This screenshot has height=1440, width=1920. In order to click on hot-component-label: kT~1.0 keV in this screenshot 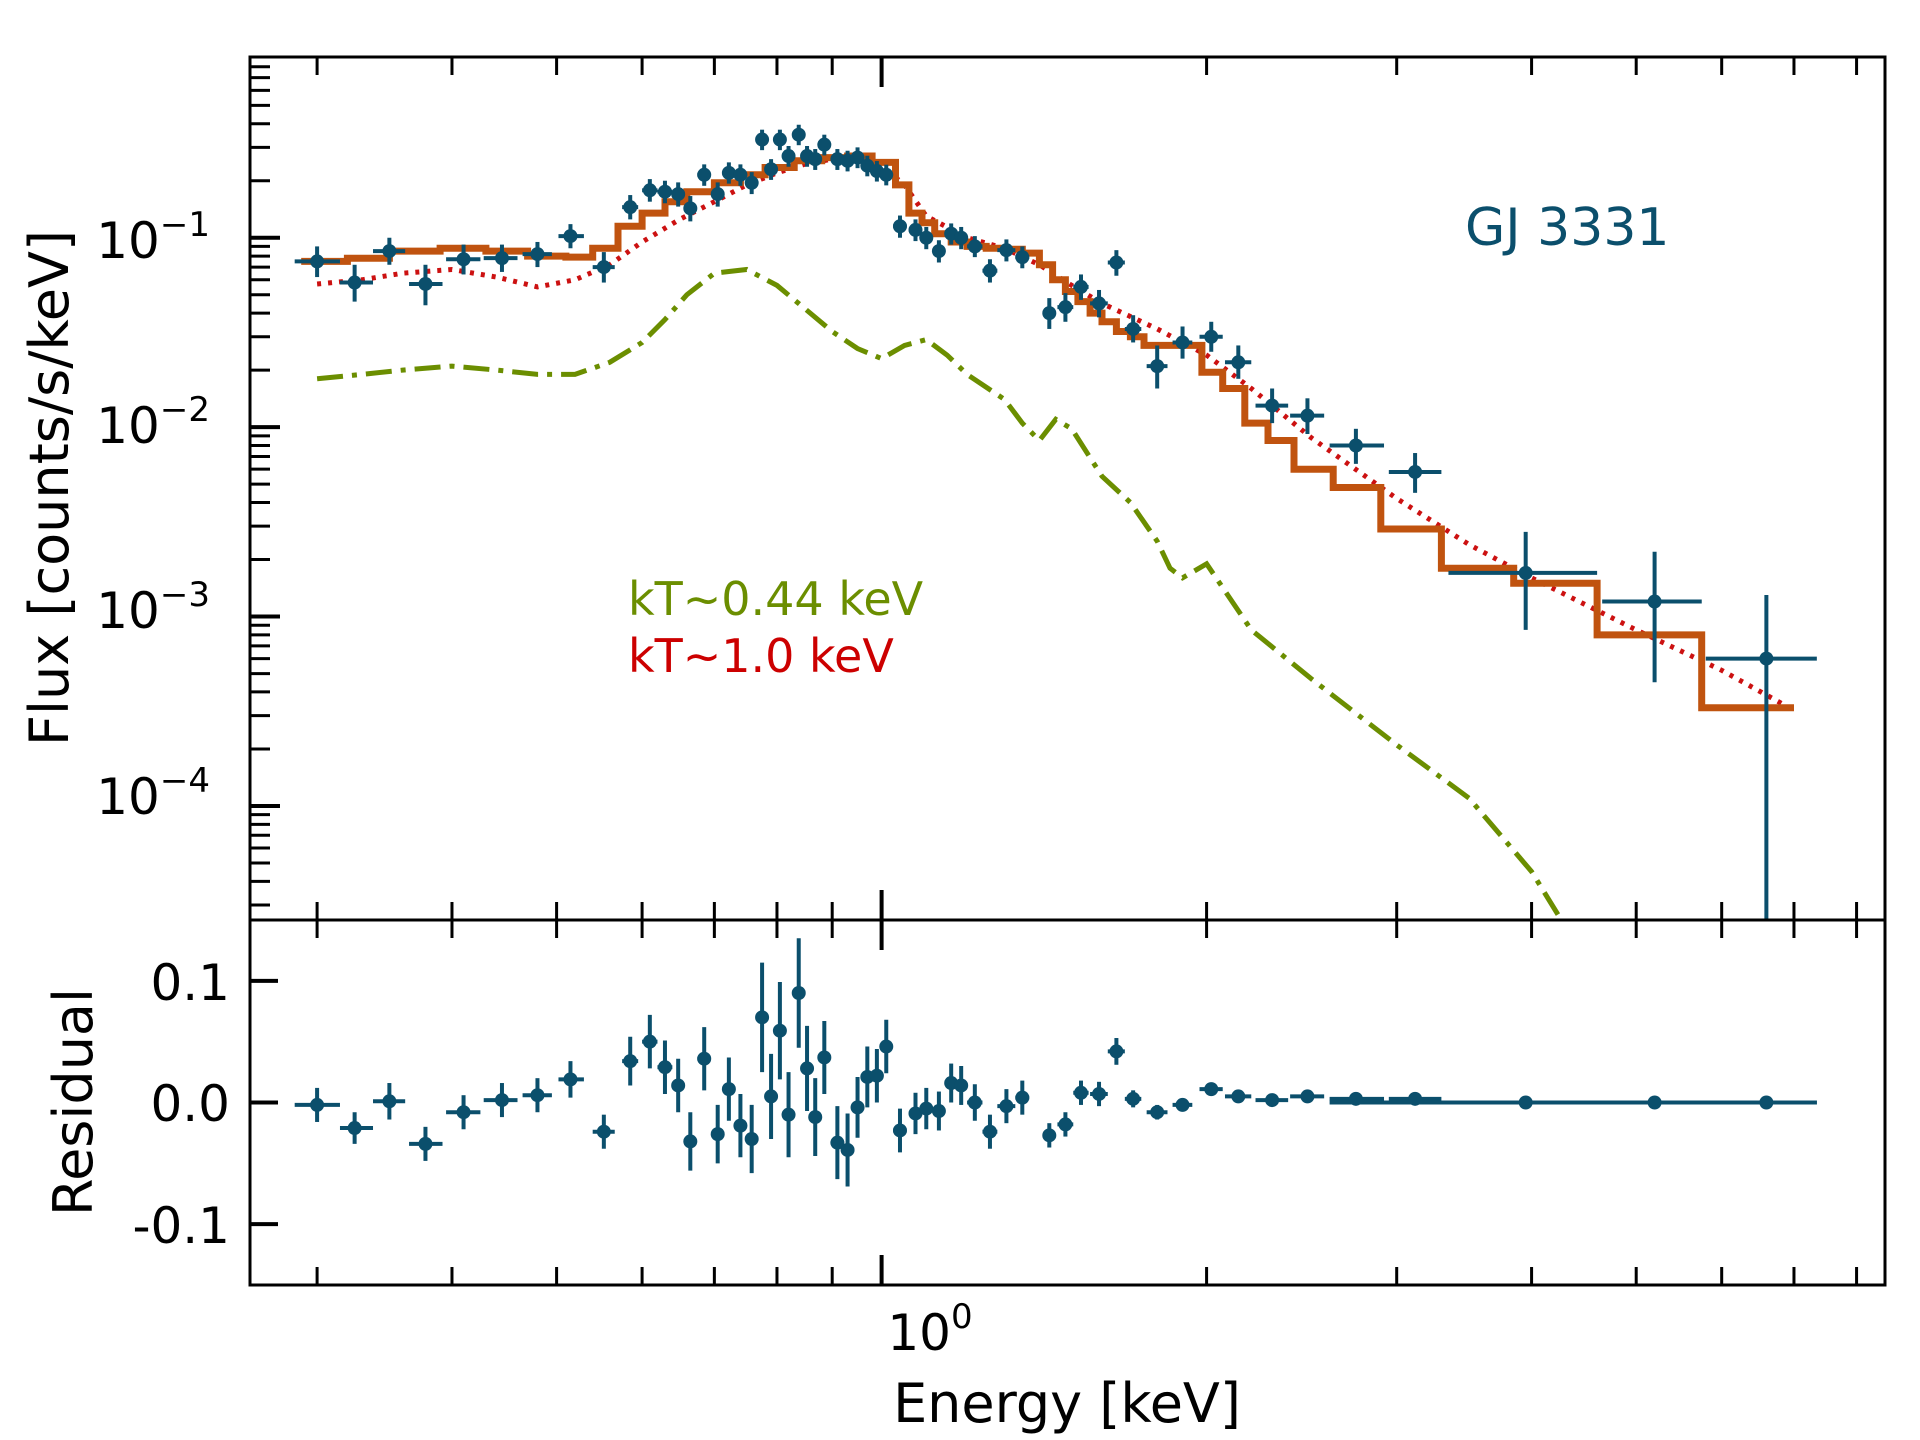, I will do `click(761, 656)`.